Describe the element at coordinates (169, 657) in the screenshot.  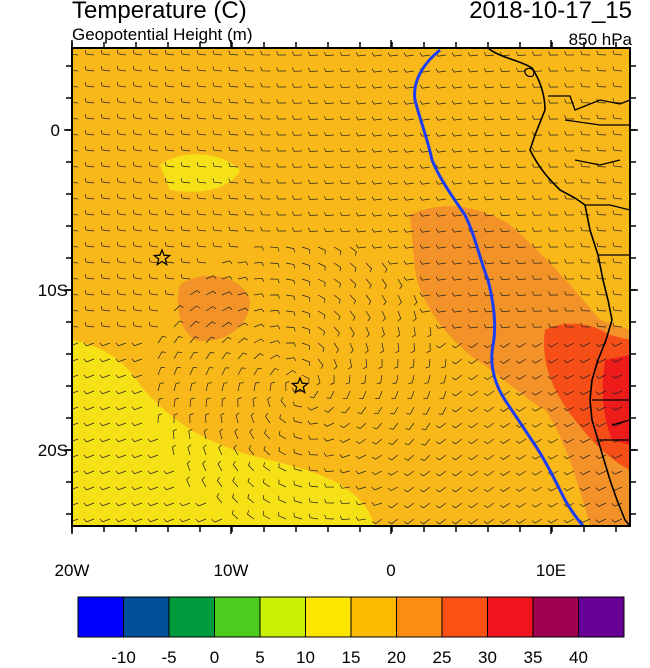
I see `colorbar-label: -5` at that location.